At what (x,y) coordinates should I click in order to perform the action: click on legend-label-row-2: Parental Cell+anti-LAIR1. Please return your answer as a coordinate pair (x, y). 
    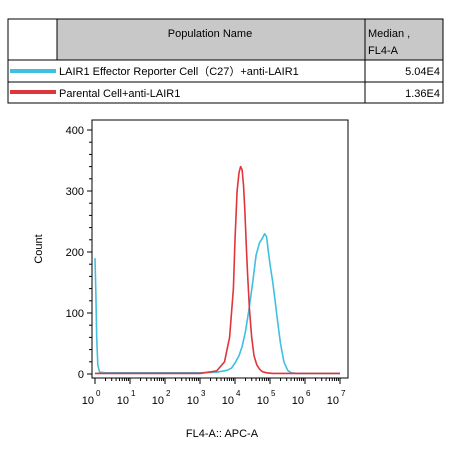
    Looking at the image, I should click on (119, 94).